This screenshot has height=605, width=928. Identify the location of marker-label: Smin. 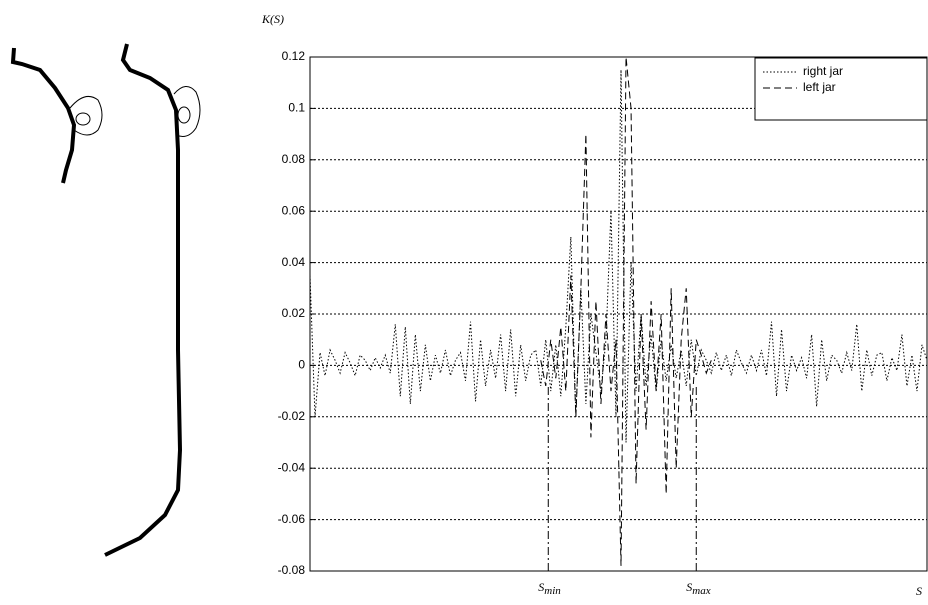
(549, 588).